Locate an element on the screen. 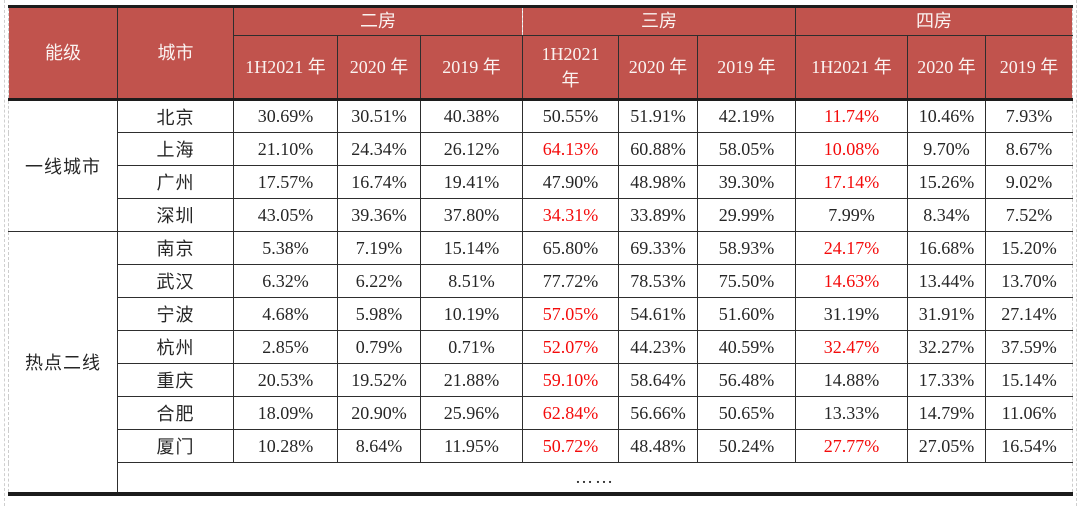 This screenshot has height=506, width=1080. value-cell: 75.50% is located at coordinates (747, 281).